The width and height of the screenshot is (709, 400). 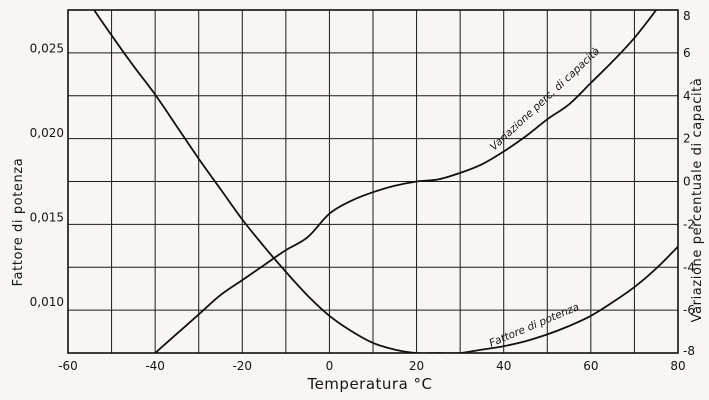 I want to click on x-tick-label: -60, so click(x=68, y=366).